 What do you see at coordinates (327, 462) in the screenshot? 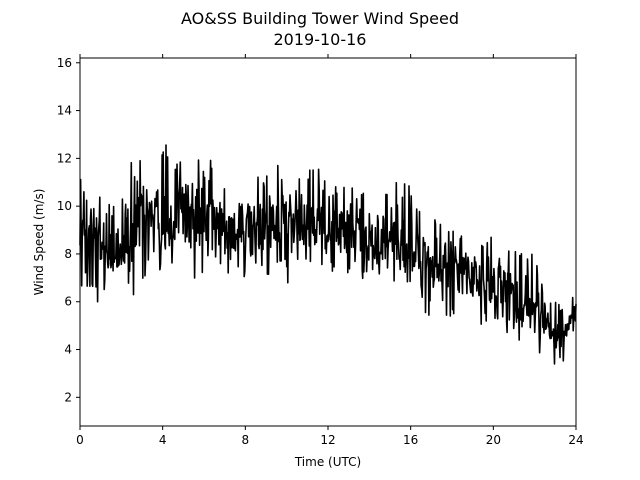
I see `x-axis-label: Time (UTC)` at bounding box center [327, 462].